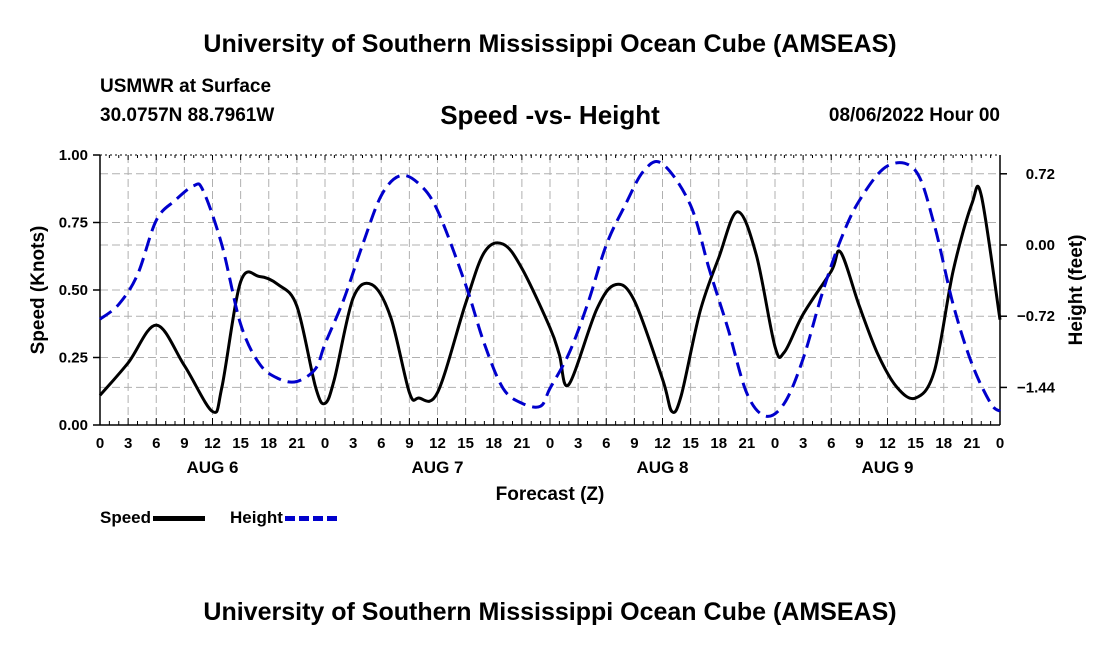 The image size is (1100, 650). Describe the element at coordinates (438, 467) in the screenshot. I see `day-label: AUG 7` at that location.